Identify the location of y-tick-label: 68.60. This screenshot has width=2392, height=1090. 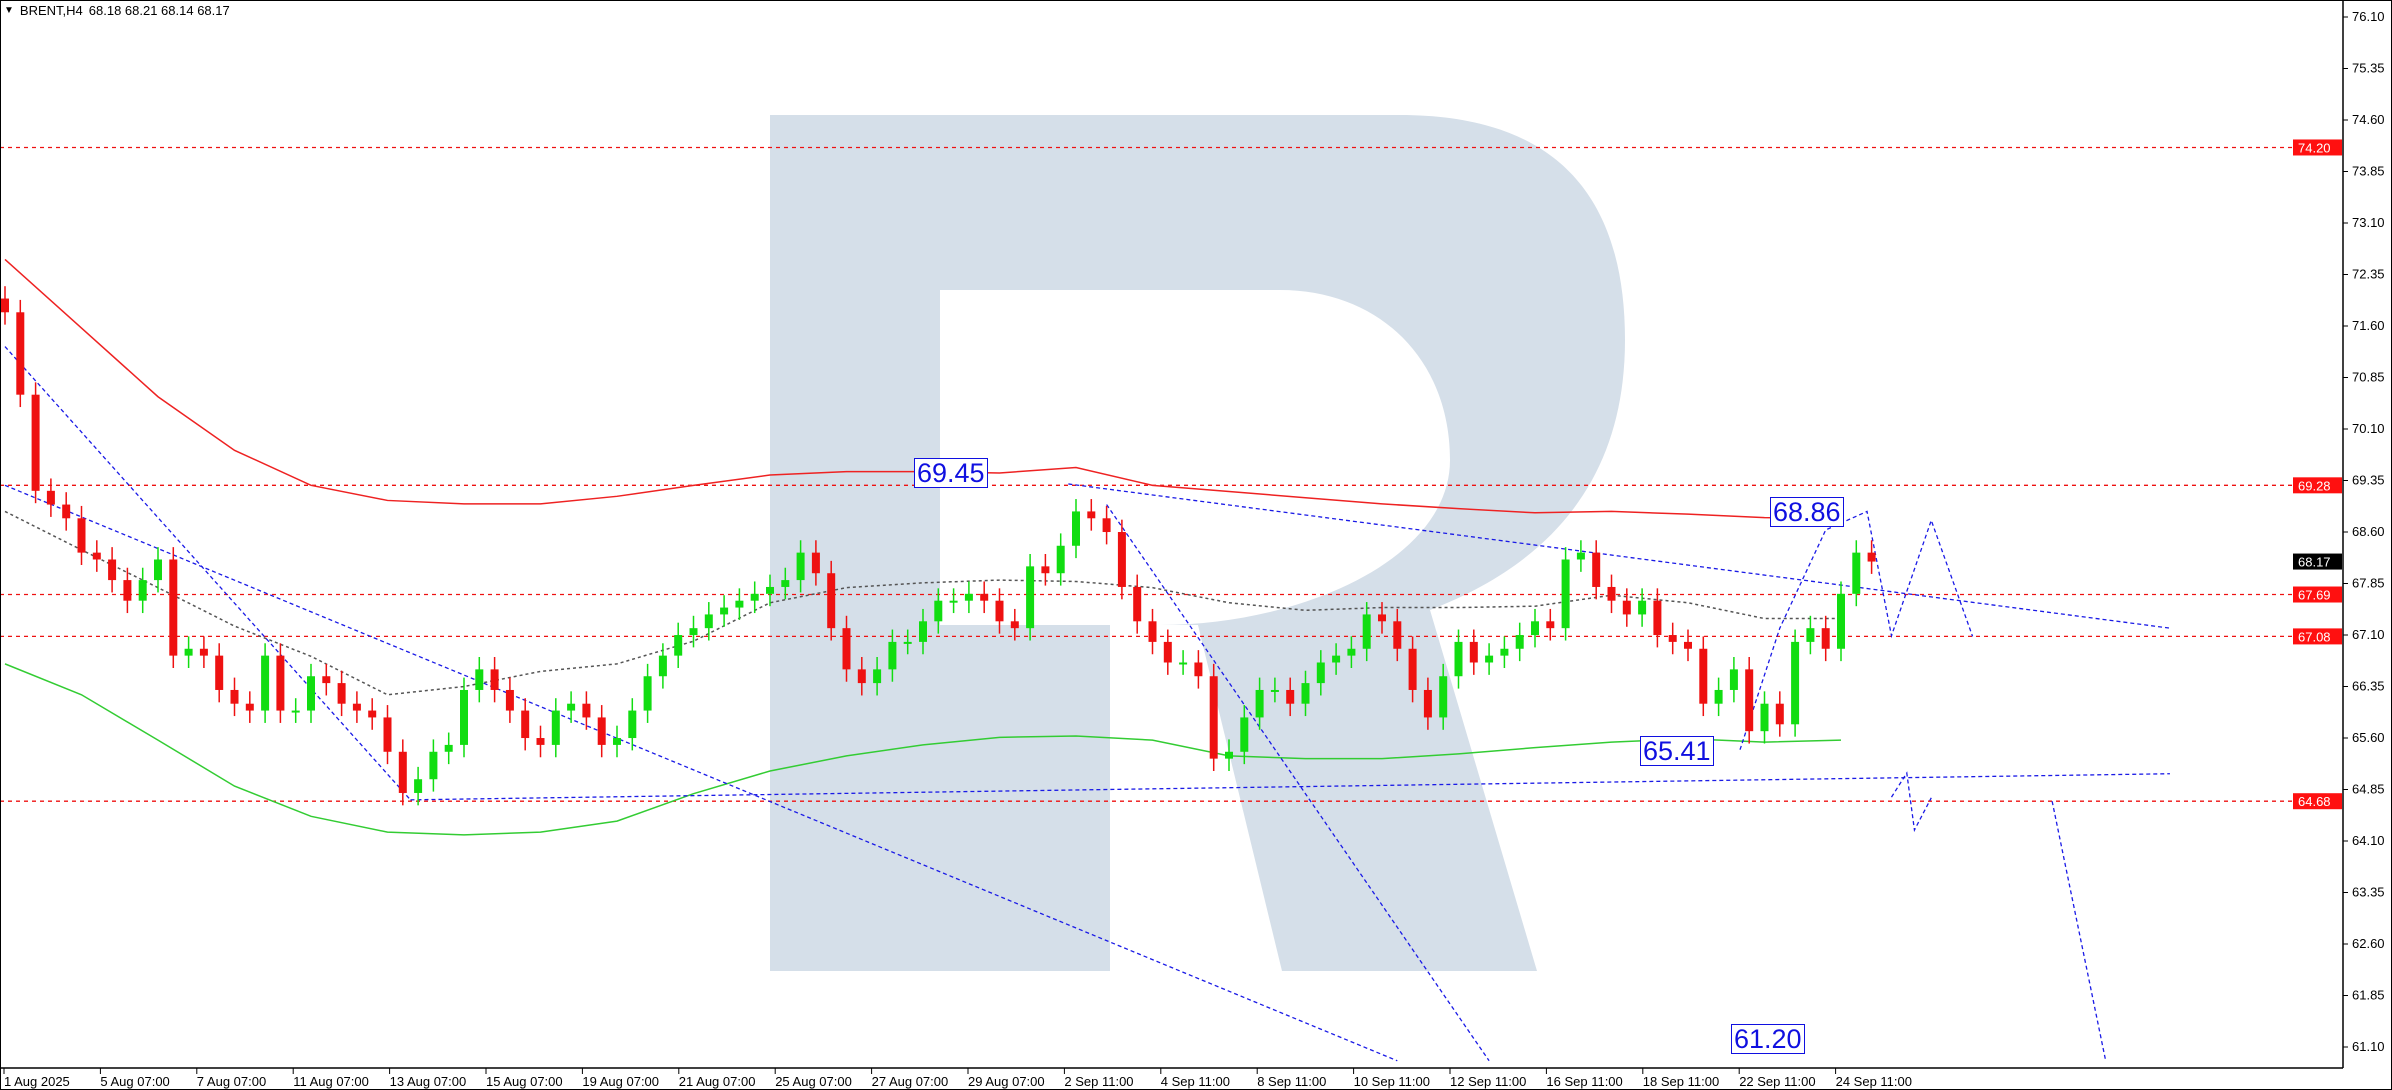
(2368, 531).